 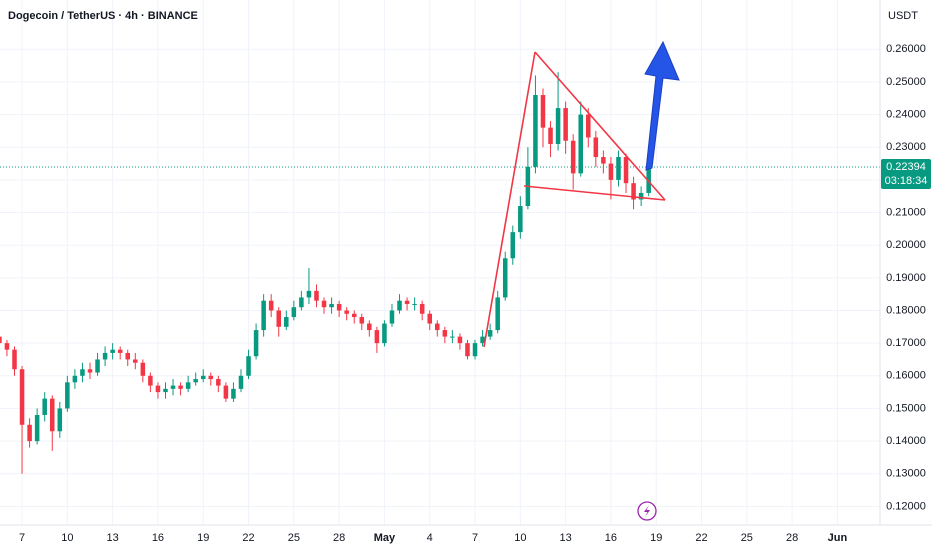 What do you see at coordinates (906, 212) in the screenshot?
I see `y-tick-label: 0.21000` at bounding box center [906, 212].